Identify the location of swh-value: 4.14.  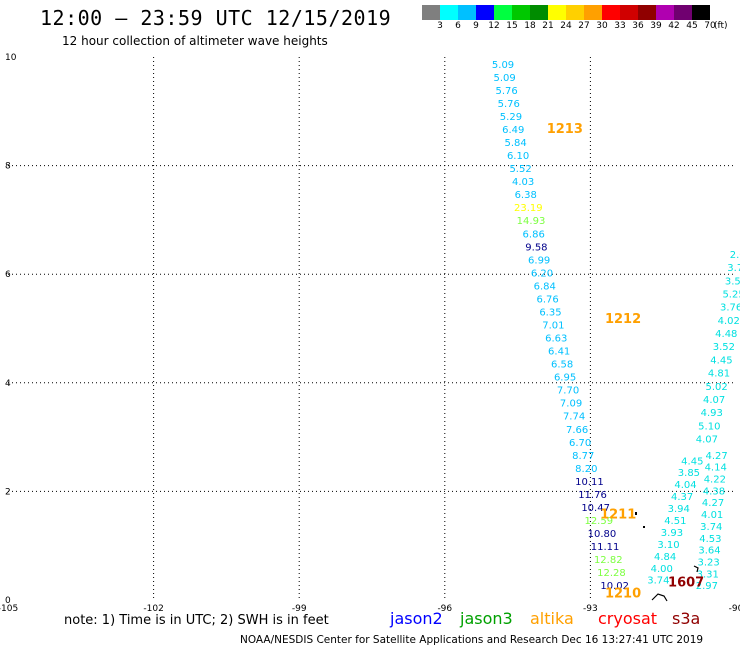
(716, 468).